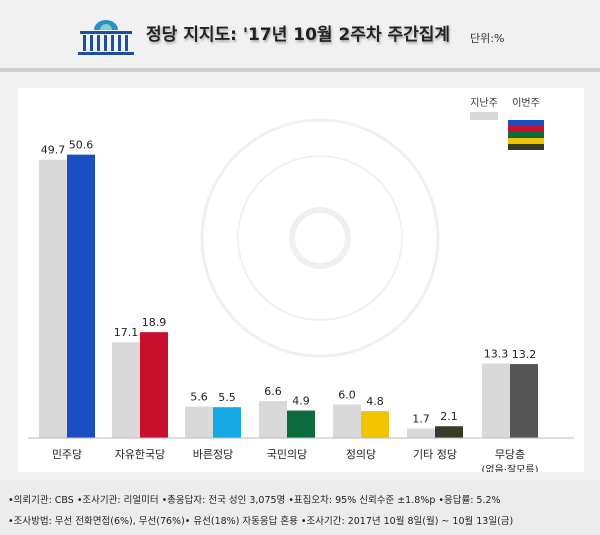  What do you see at coordinates (487, 38) in the screenshot?
I see `unit-label: 단위:%` at bounding box center [487, 38].